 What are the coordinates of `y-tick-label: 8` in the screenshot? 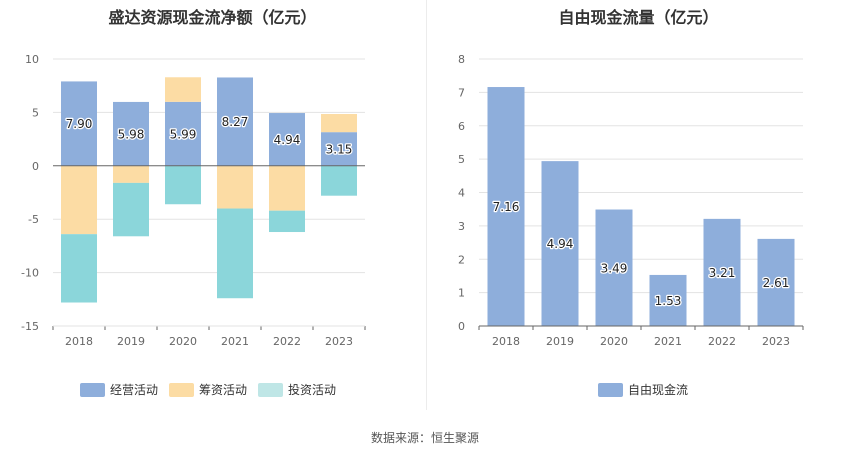 It's located at (461, 59).